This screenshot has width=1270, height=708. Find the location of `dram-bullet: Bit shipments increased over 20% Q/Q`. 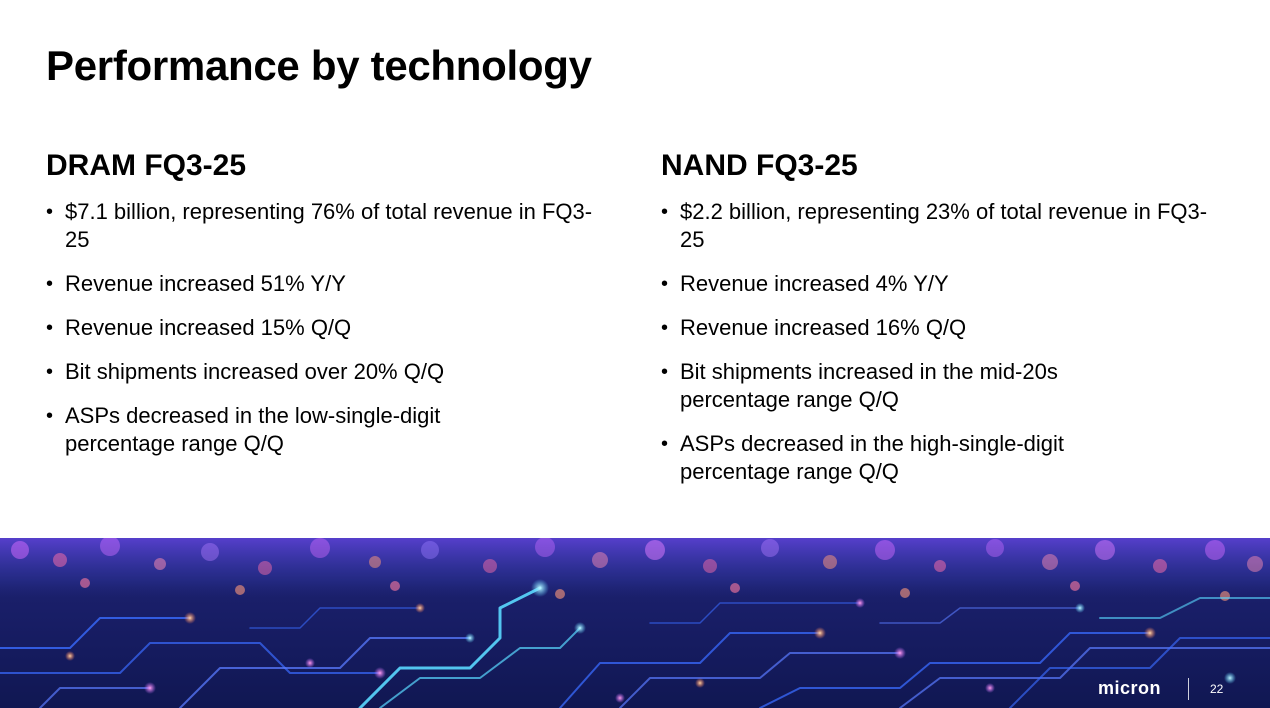

dram-bullet: Bit shipments increased over 20% Q/Q is located at coordinates (326, 372).